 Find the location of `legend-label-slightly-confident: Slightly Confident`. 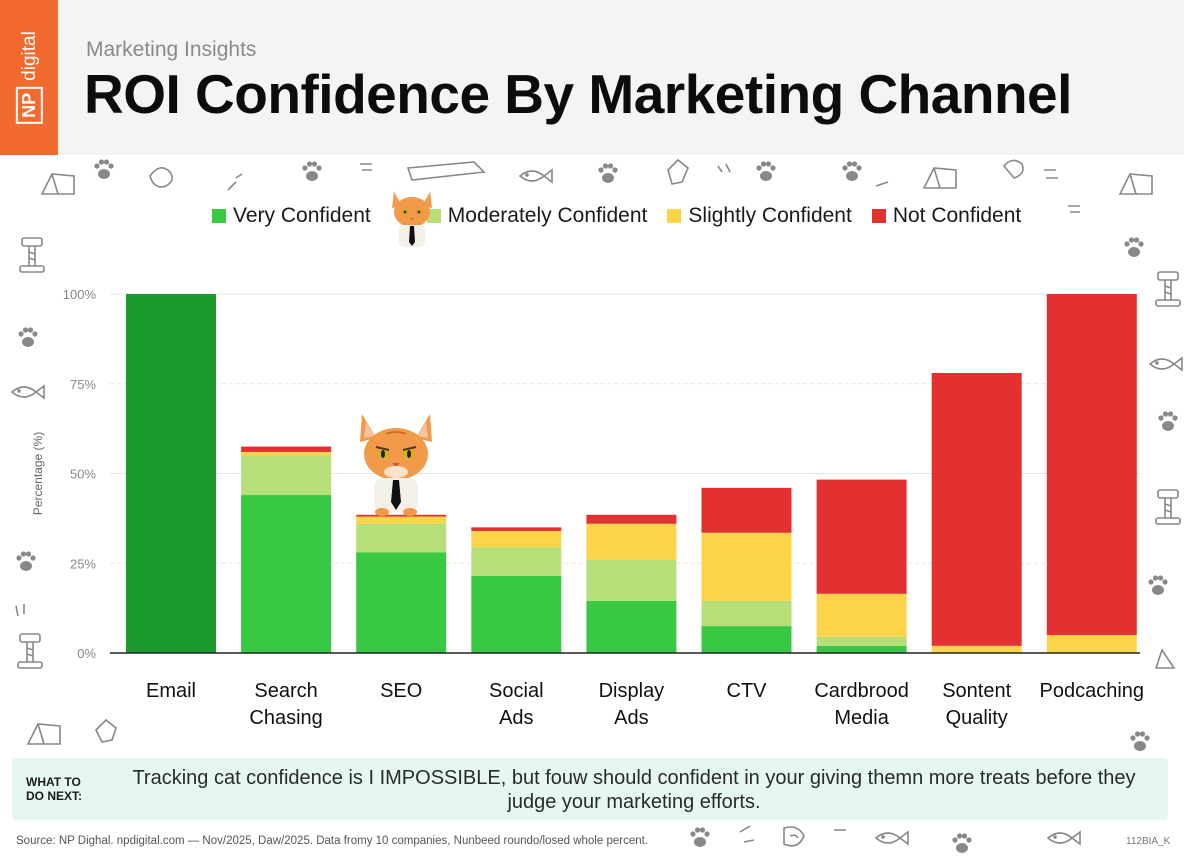

legend-label-slightly-confident: Slightly Confident is located at coordinates (770, 215).